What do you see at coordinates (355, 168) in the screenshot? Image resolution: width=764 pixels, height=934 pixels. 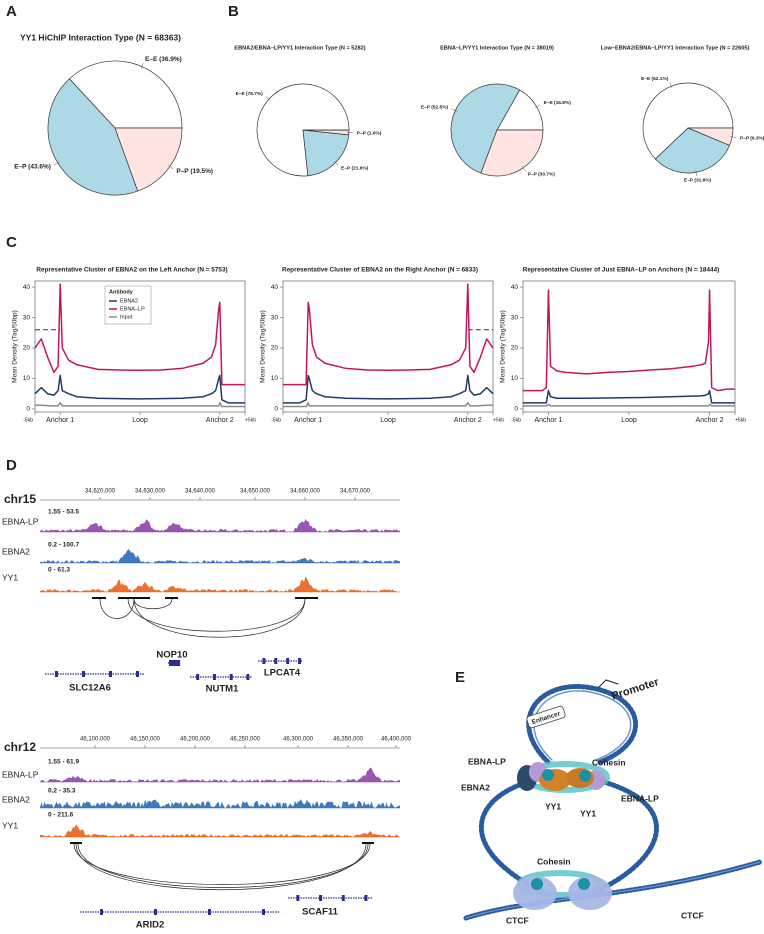 I see `slice-label: E–P (21.6%)` at bounding box center [355, 168].